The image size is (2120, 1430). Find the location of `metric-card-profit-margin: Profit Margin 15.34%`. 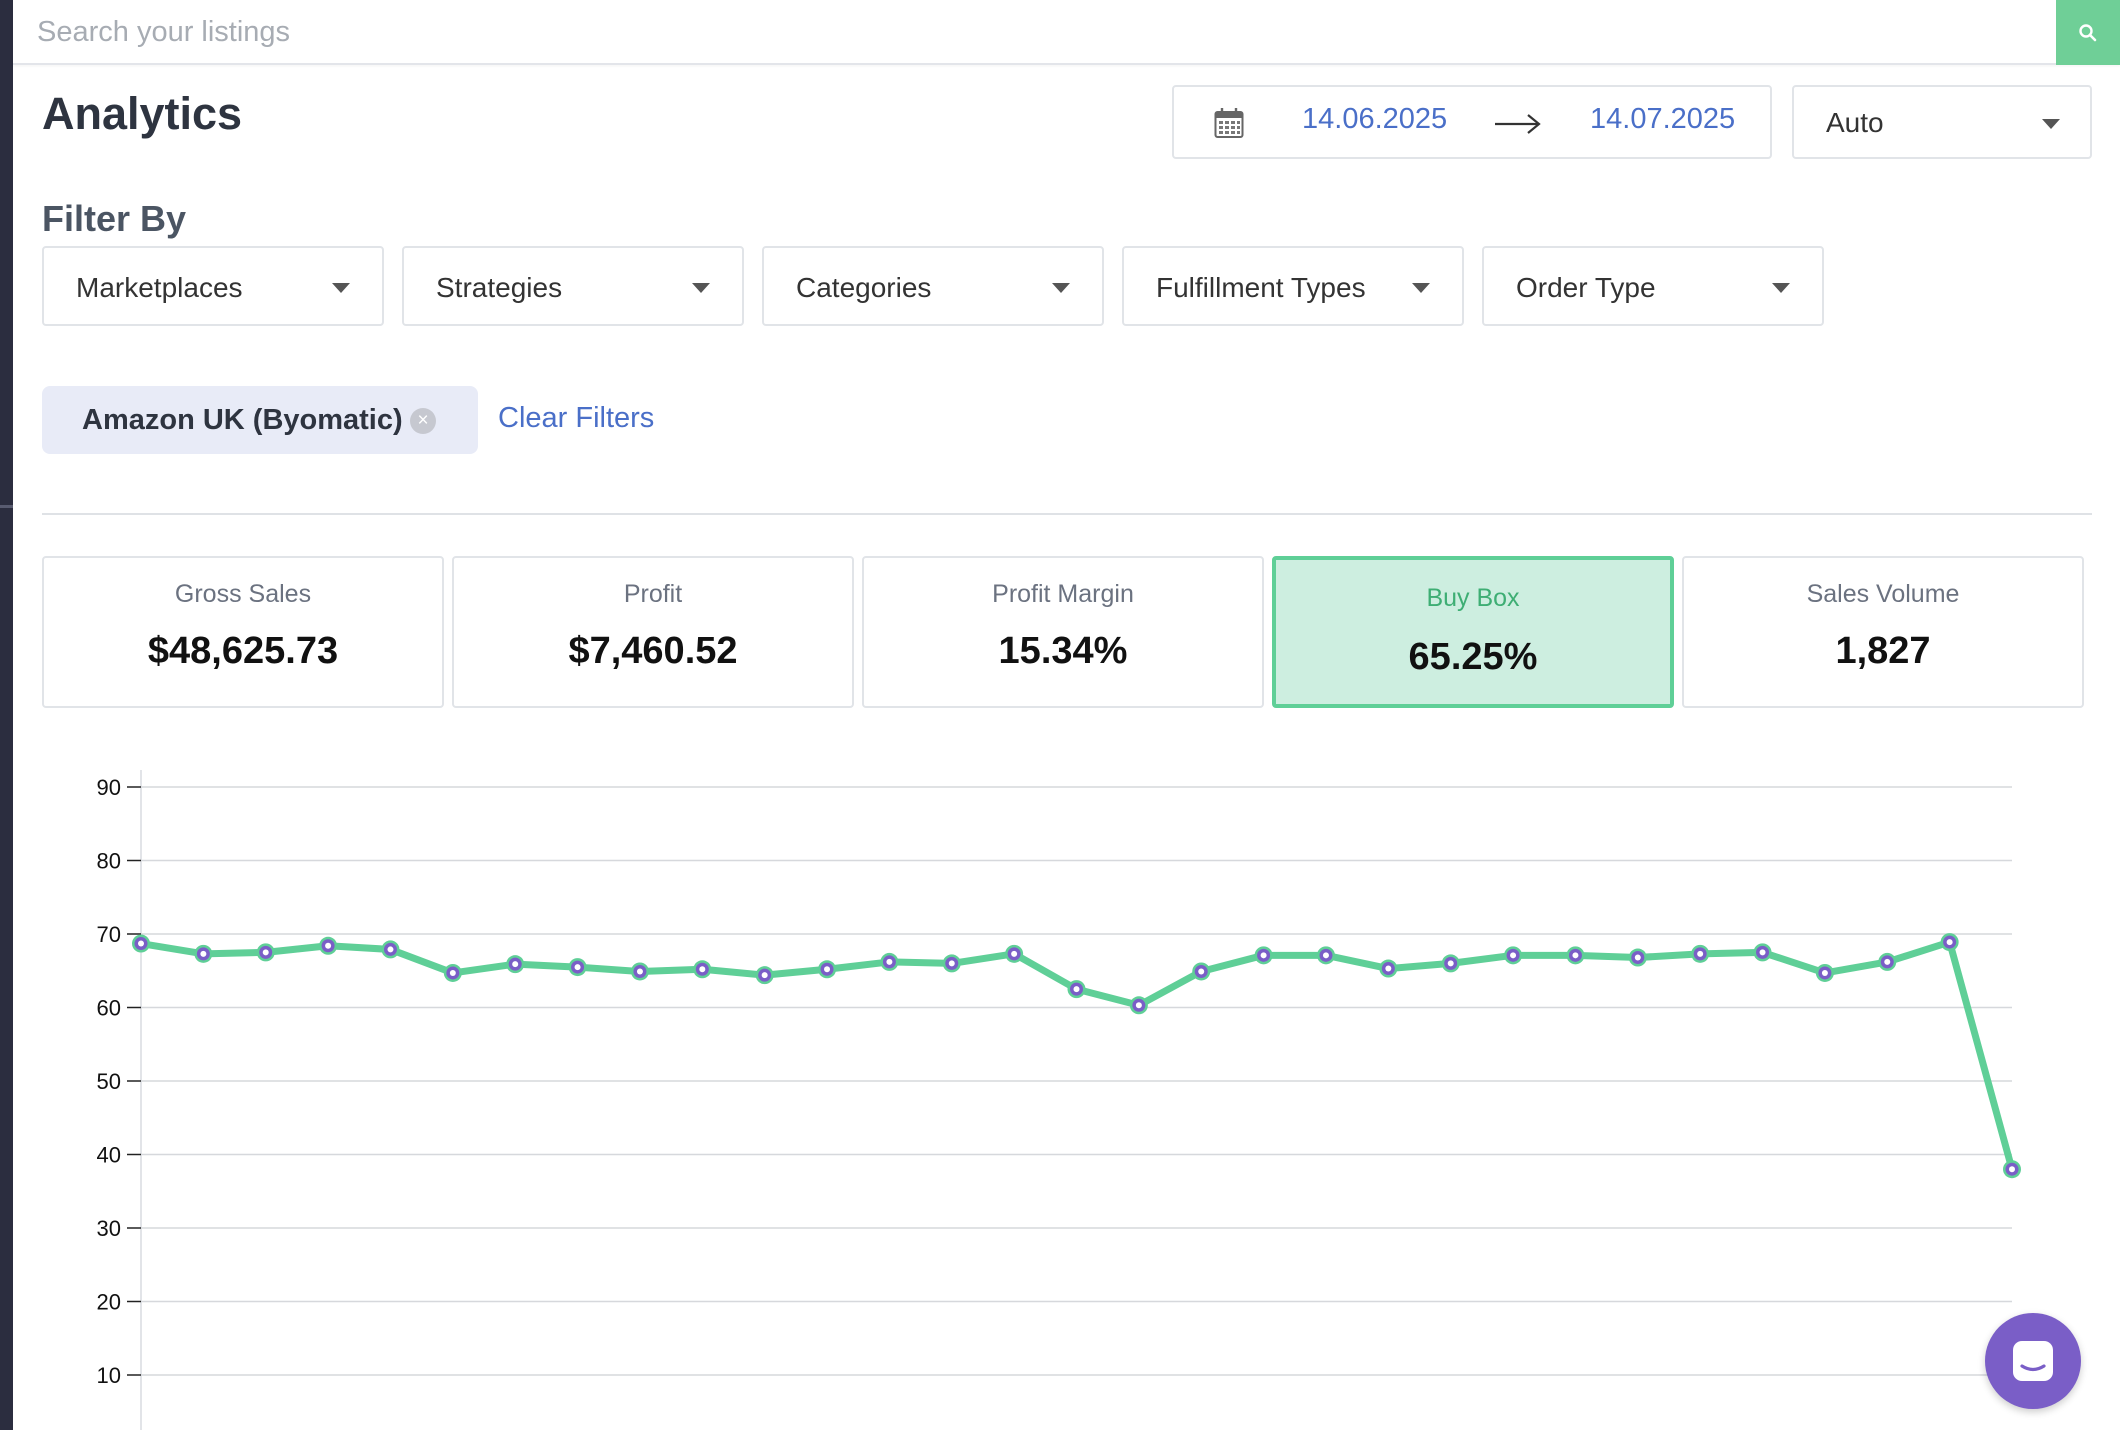

metric-card-profit-margin: Profit Margin 15.34% is located at coordinates (1063, 632).